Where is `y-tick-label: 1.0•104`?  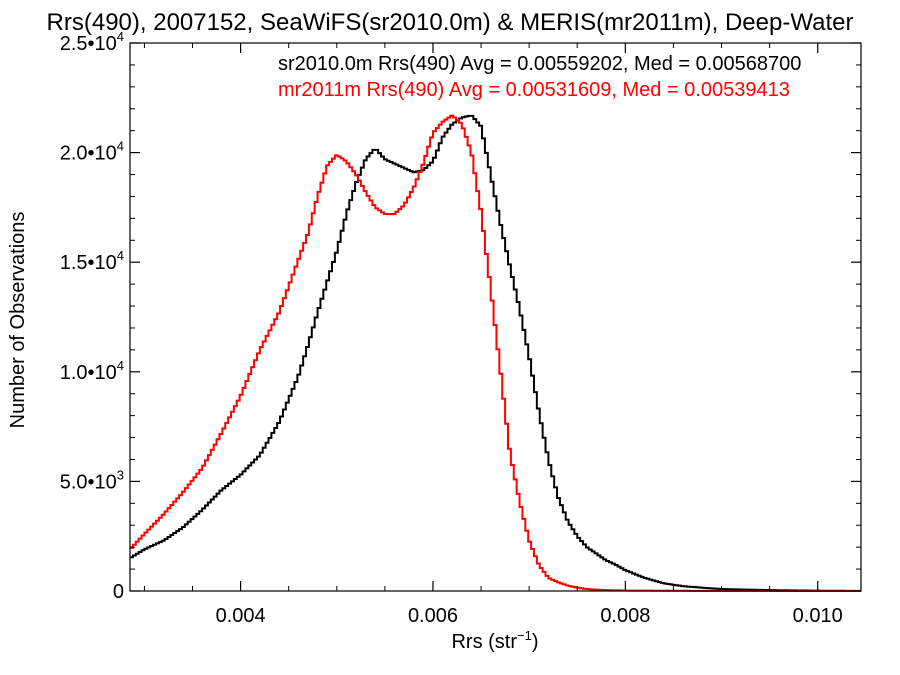 y-tick-label: 1.0•104 is located at coordinates (92, 371).